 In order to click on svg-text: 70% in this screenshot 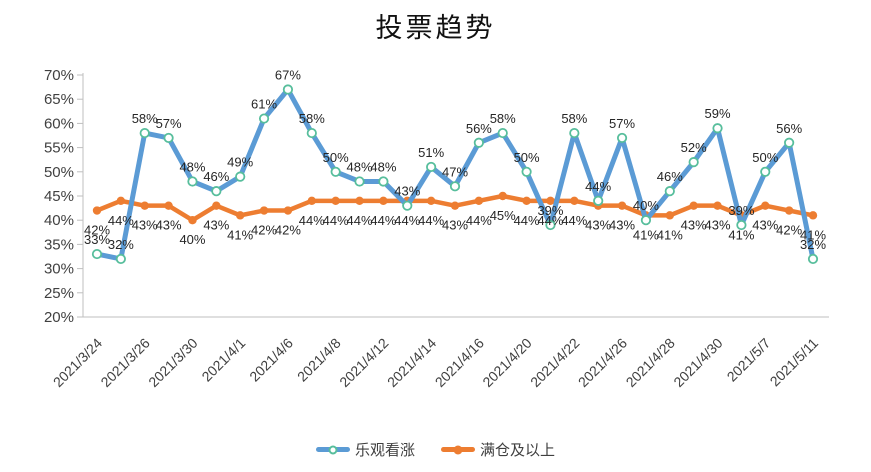, I will do `click(59, 75)`.